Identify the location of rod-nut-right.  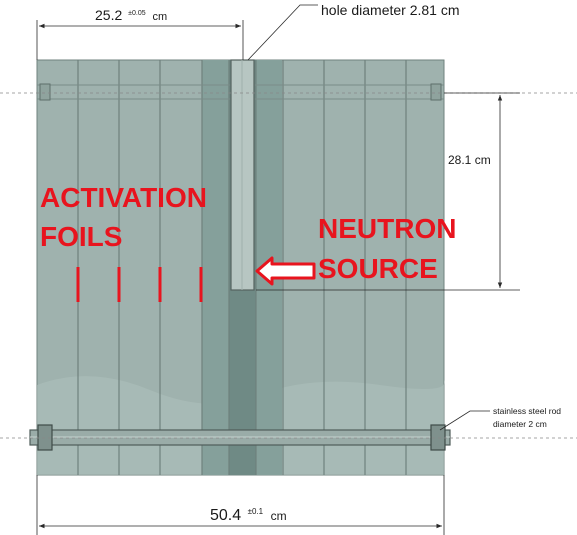
(438, 437).